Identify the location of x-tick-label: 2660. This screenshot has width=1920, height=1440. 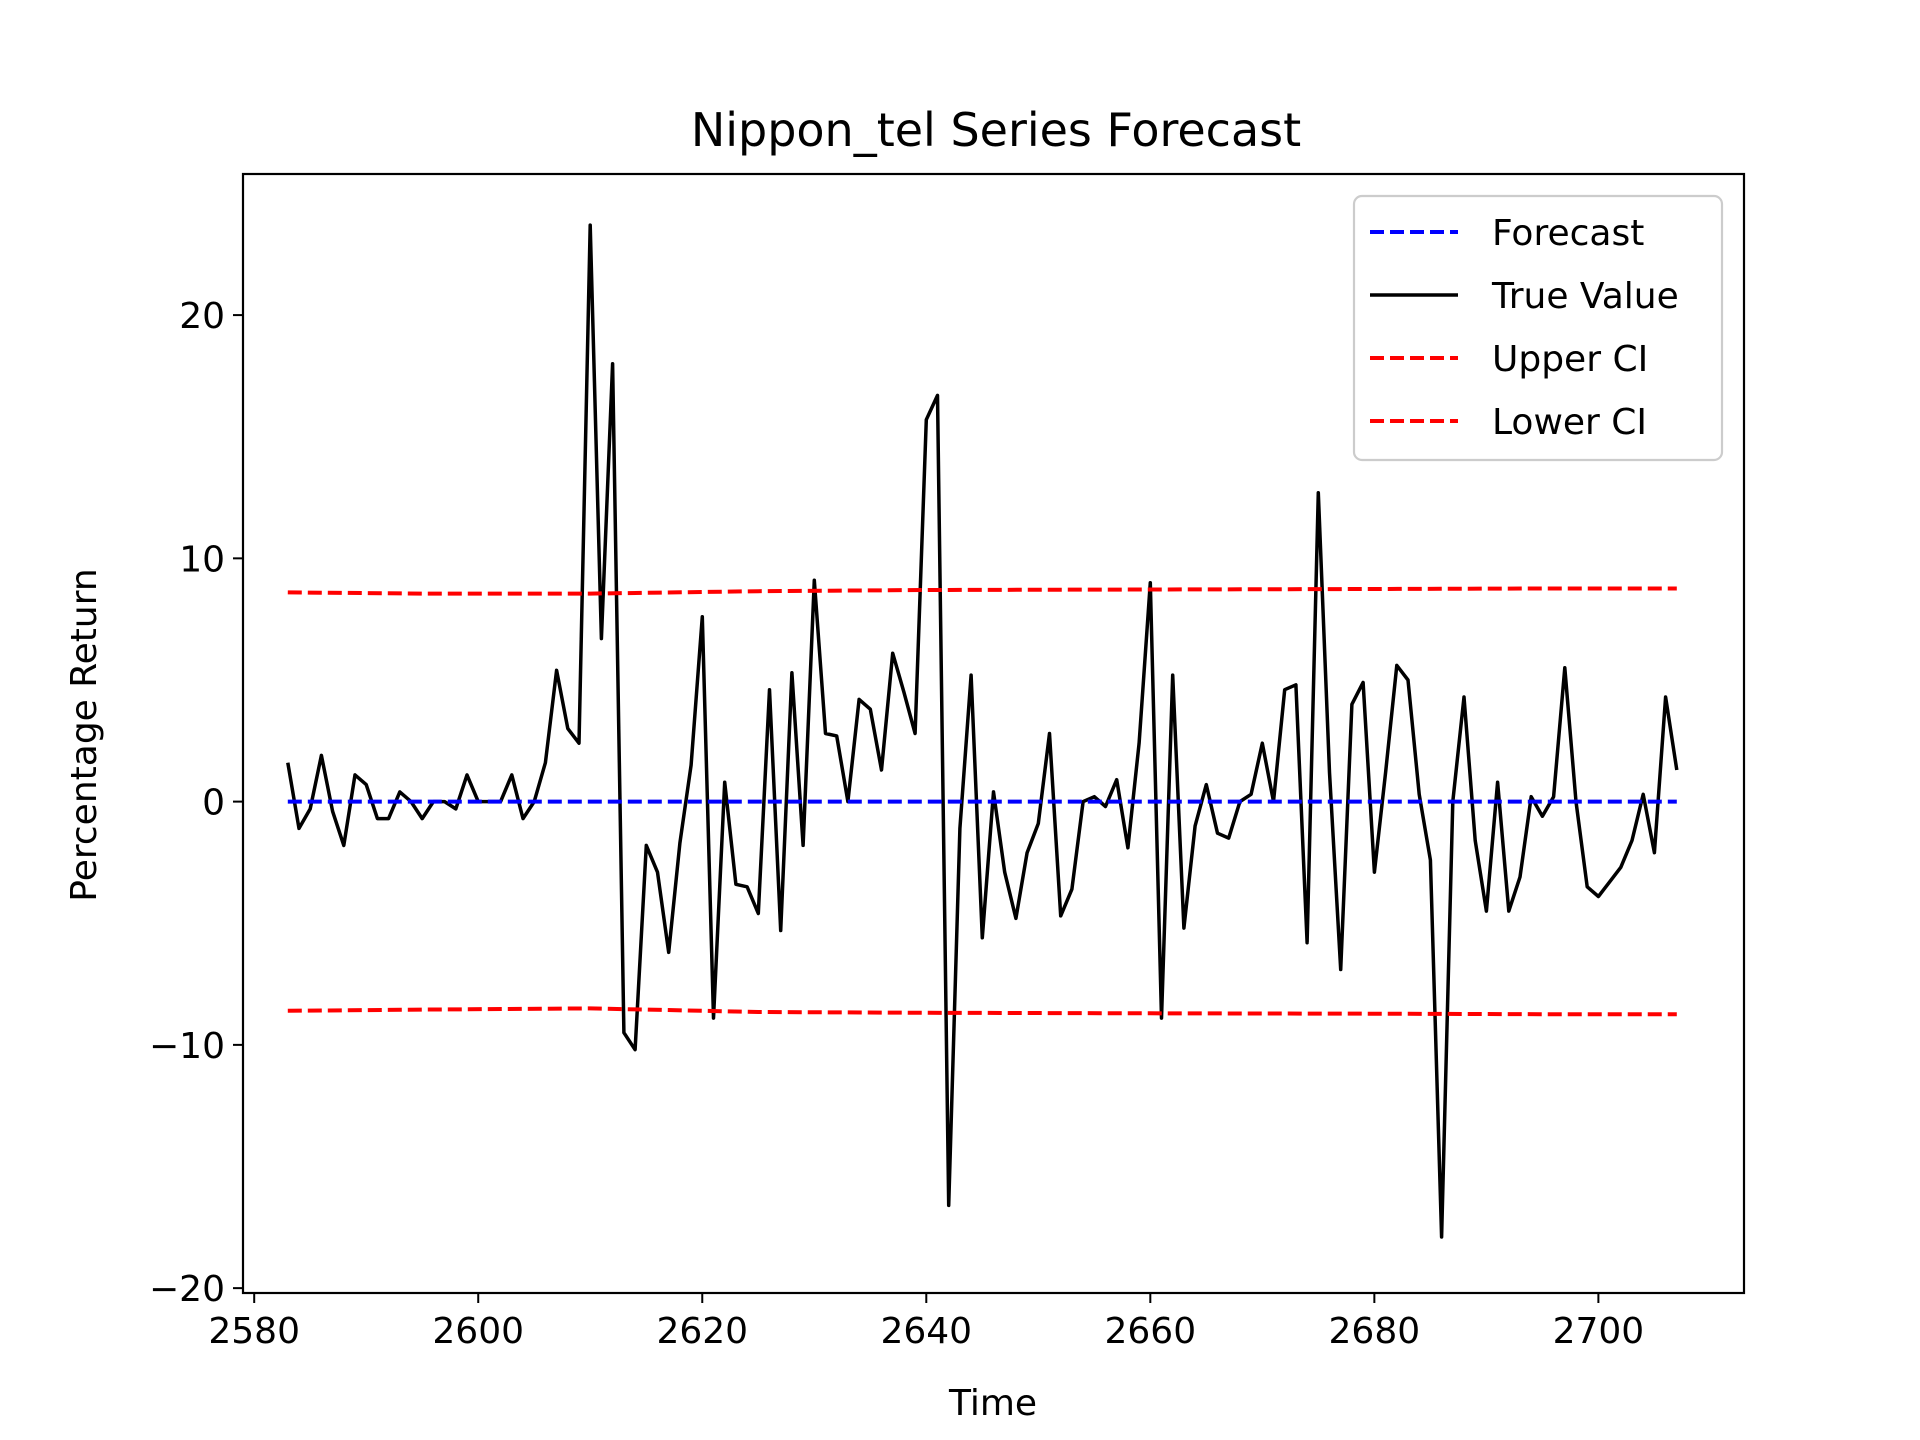
(1151, 1331).